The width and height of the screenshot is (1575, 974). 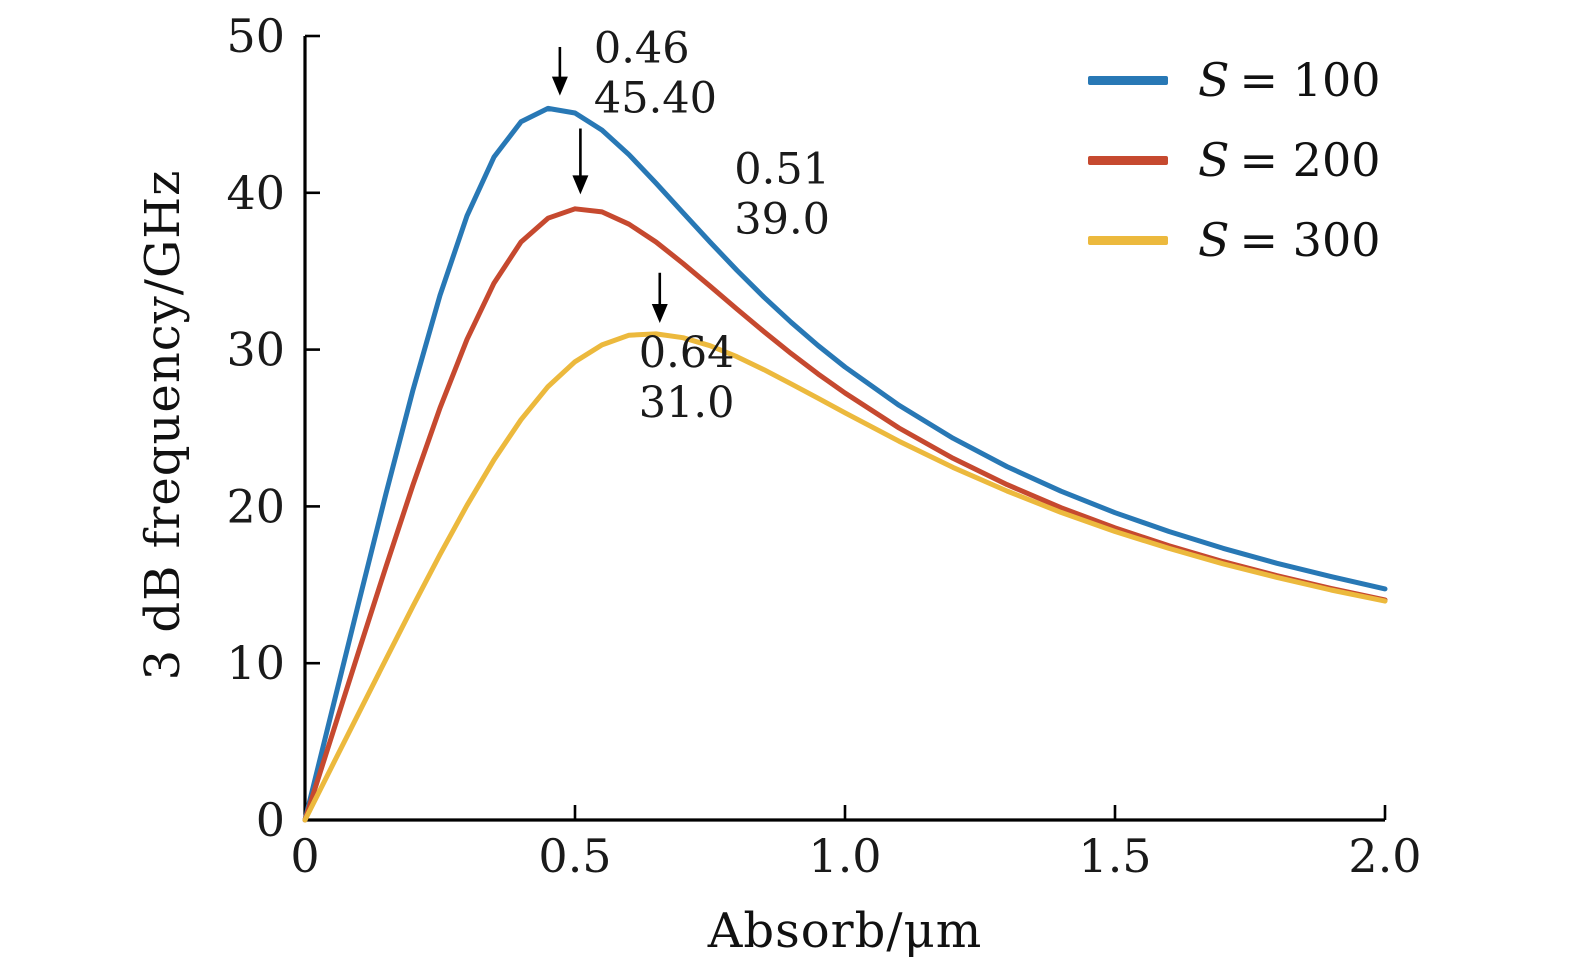 I want to click on svg-text: 30, so click(x=255, y=350).